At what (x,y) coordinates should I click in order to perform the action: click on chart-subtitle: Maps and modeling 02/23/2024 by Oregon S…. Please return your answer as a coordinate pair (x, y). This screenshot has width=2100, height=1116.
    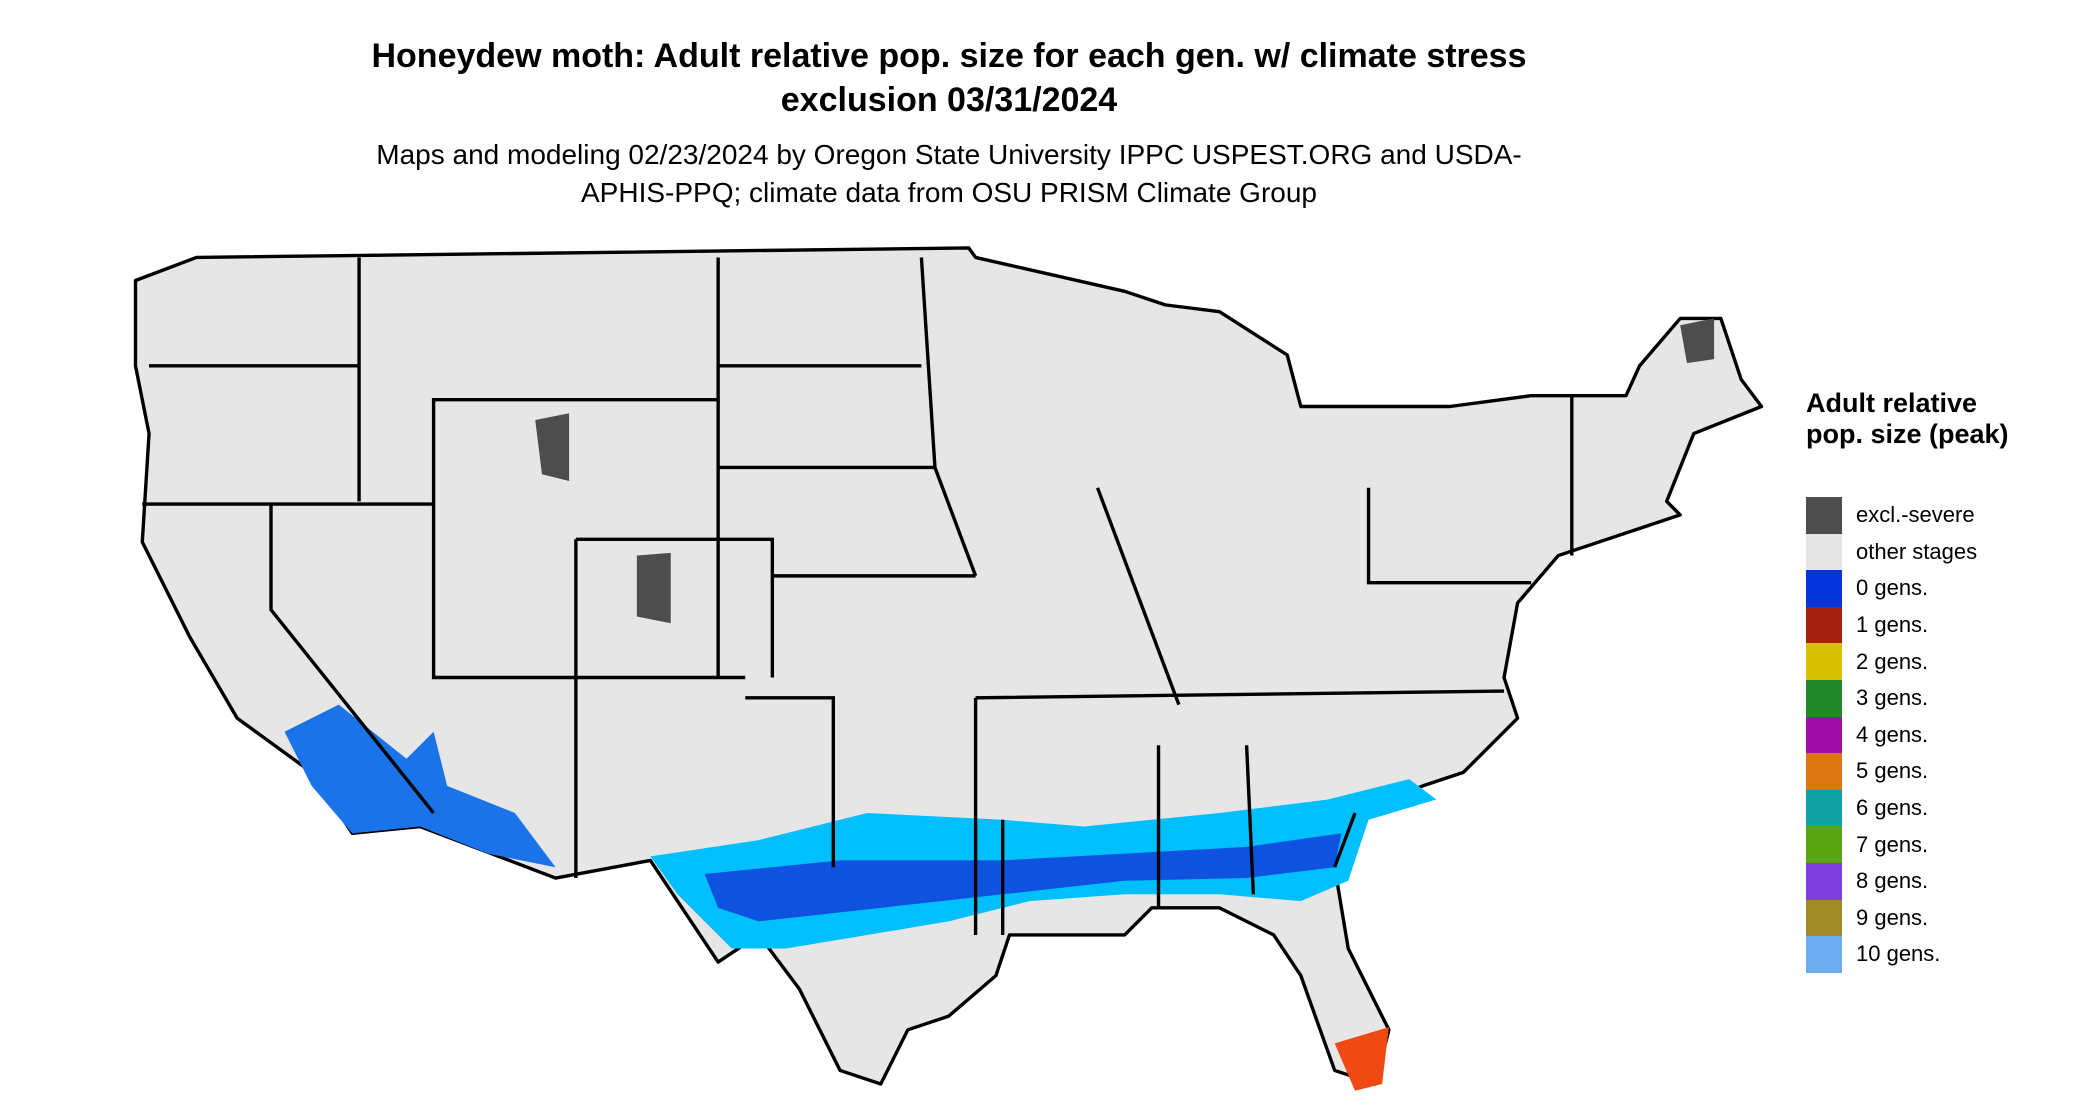
    Looking at the image, I should click on (949, 173).